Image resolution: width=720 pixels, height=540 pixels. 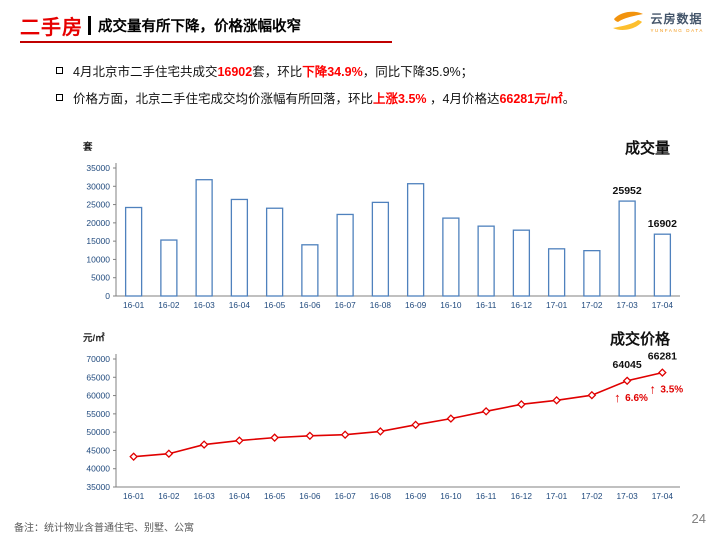 I want to click on y-tick-label: 35000, so click(x=98, y=168).